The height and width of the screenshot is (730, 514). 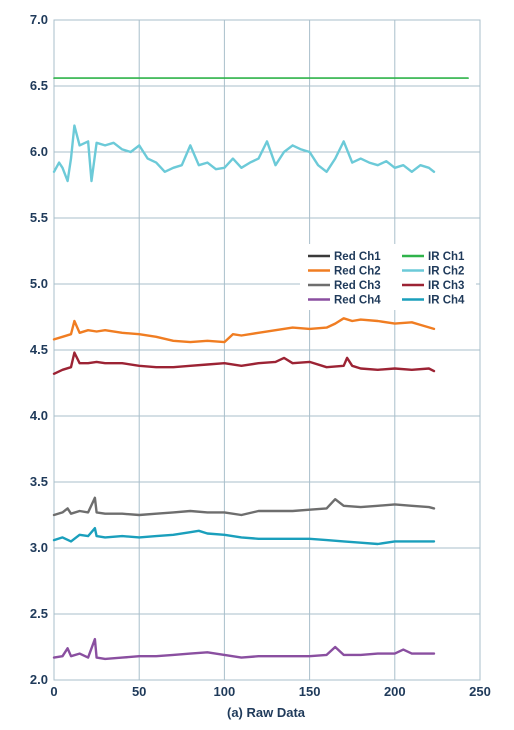 What do you see at coordinates (357, 257) in the screenshot?
I see `legend-label: Red Ch1` at bounding box center [357, 257].